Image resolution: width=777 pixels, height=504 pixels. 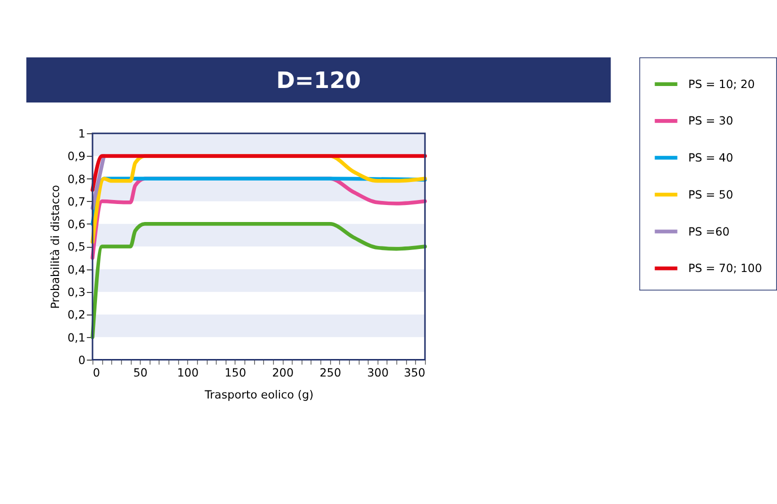 I want to click on x-tick-label: 200, so click(x=283, y=373).